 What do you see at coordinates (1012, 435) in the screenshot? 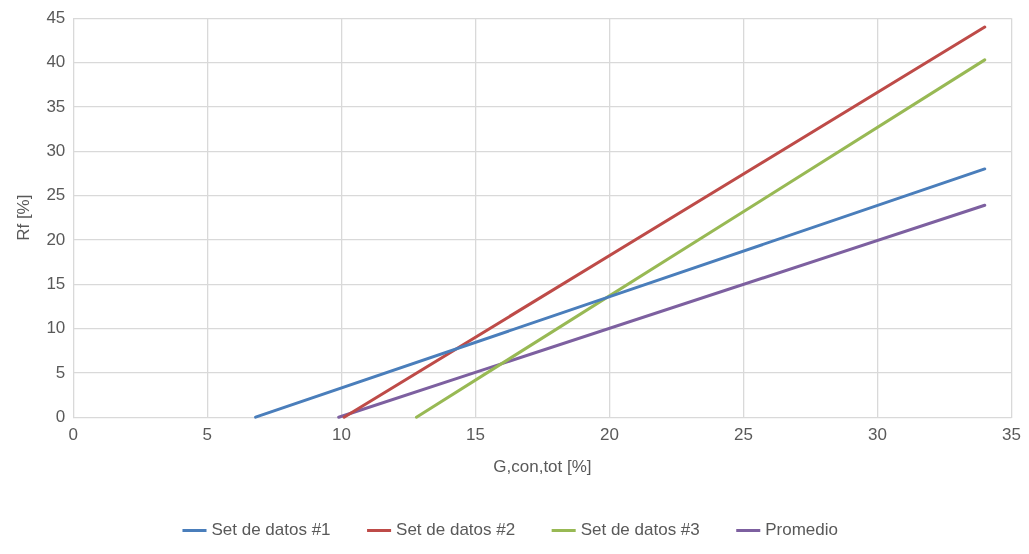
I see `x-tick-label: 35` at bounding box center [1012, 435].